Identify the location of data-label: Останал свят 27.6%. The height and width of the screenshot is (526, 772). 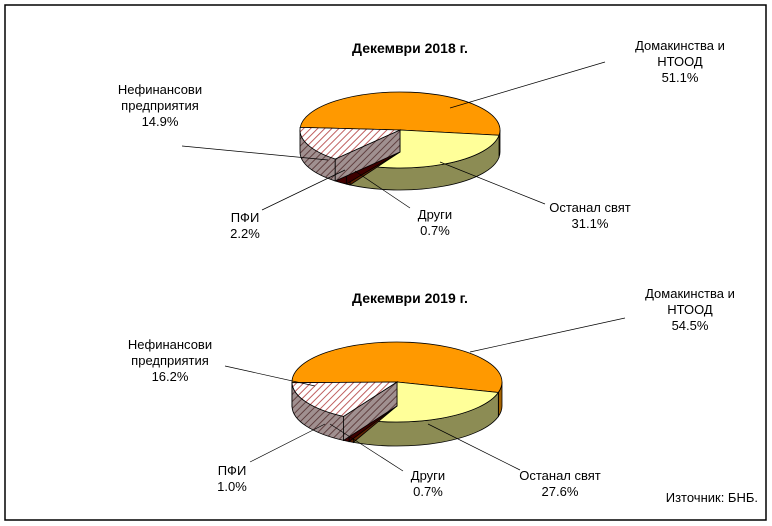
(560, 484).